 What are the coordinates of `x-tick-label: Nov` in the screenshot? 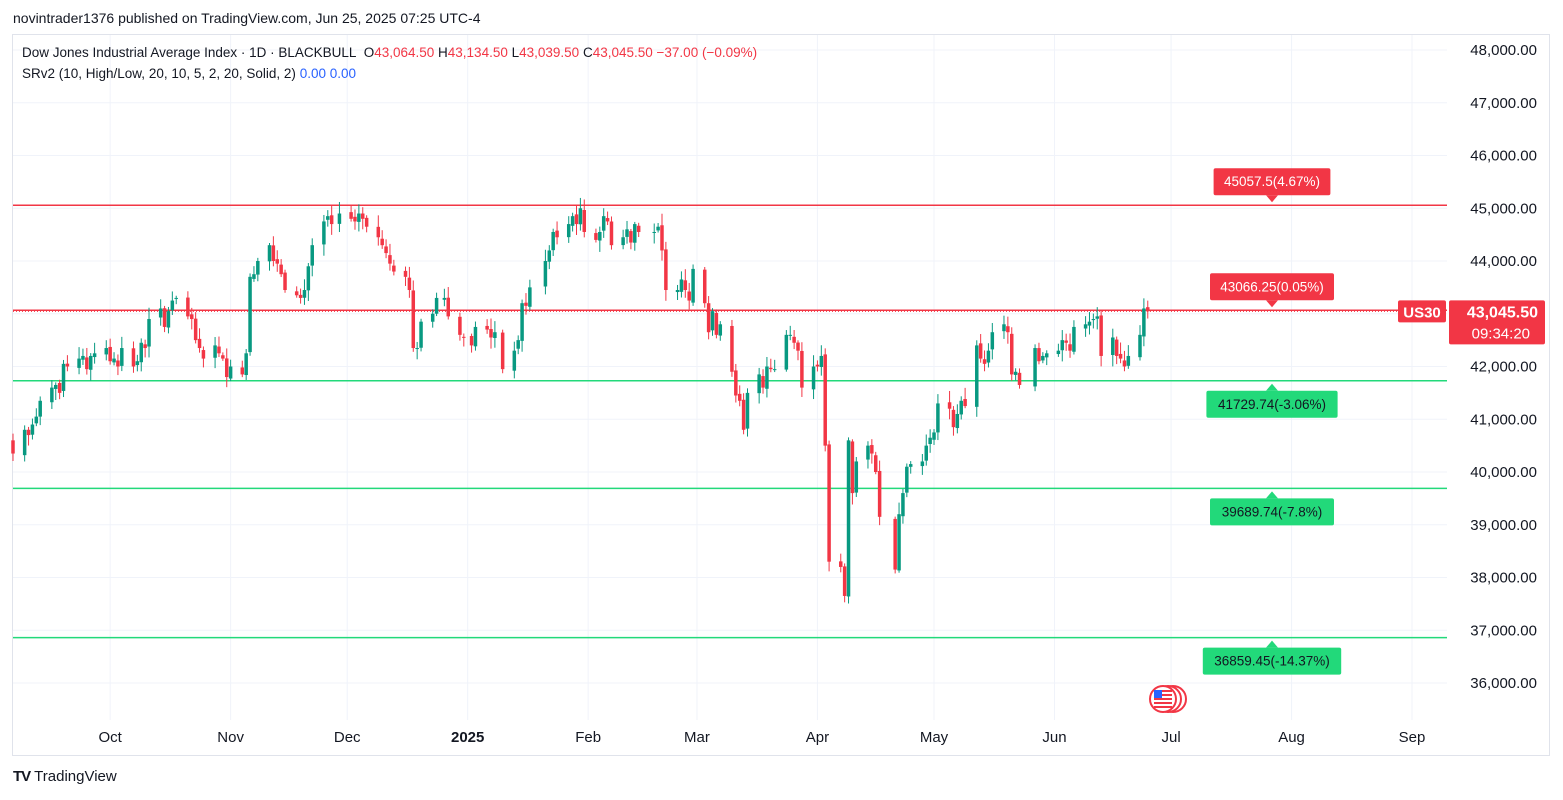 It's located at (230, 737).